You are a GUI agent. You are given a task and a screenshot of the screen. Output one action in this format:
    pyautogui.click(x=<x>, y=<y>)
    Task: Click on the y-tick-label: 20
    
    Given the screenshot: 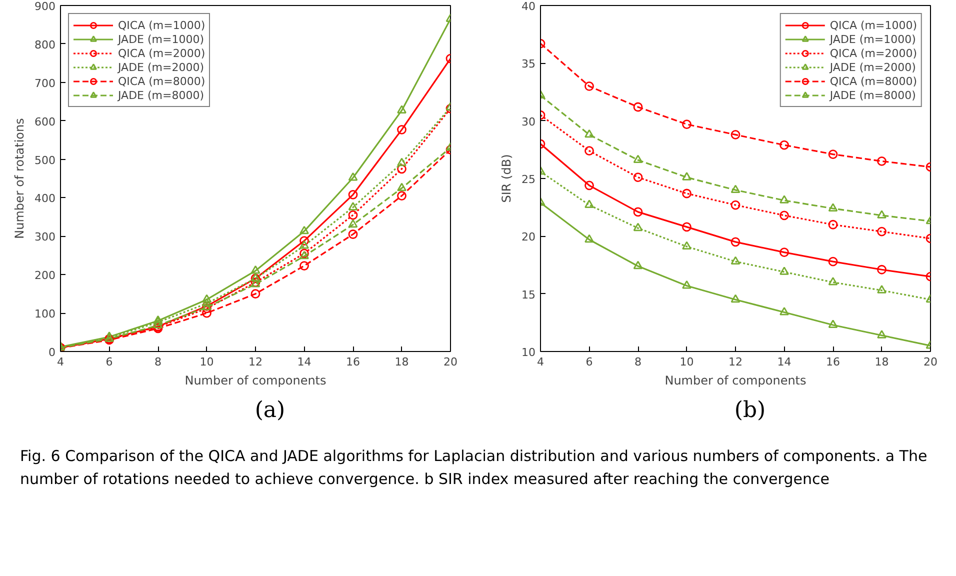 What is the action you would take?
    pyautogui.click(x=529, y=237)
    